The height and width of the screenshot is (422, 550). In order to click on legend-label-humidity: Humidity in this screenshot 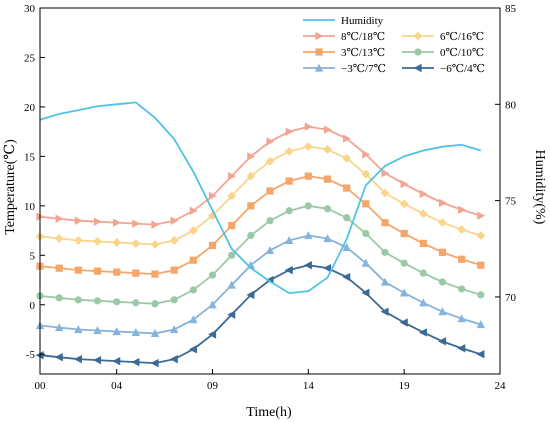, I will do `click(362, 21)`.